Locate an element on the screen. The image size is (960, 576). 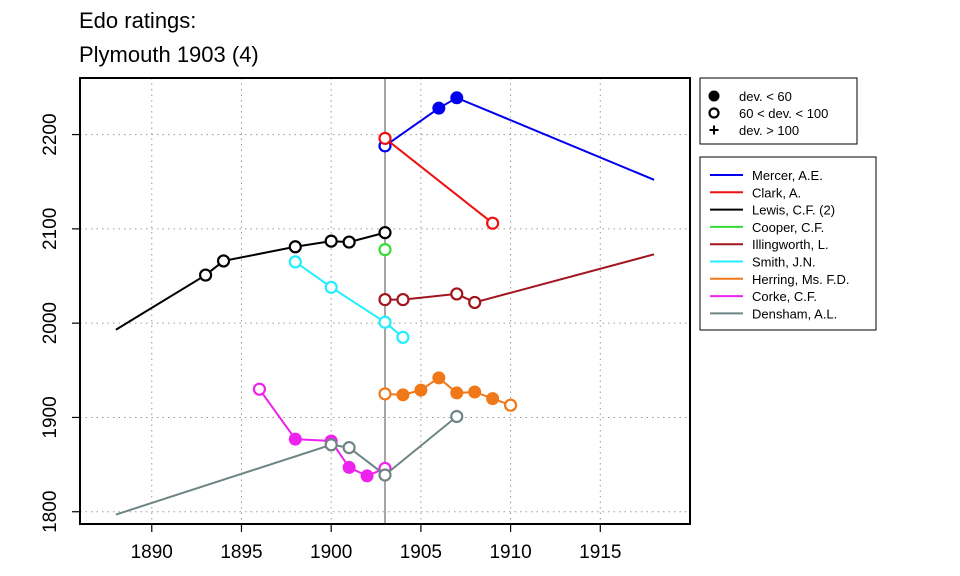
x-tick-label-1900: 1900 is located at coordinates (331, 552).